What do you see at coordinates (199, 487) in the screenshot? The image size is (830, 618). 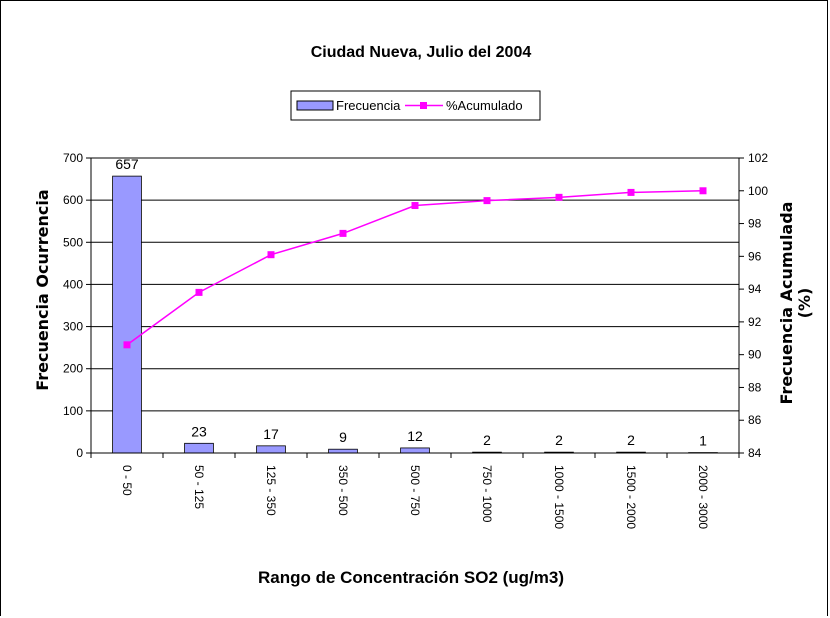 I see `x-tick-label-1: 50 - 125` at bounding box center [199, 487].